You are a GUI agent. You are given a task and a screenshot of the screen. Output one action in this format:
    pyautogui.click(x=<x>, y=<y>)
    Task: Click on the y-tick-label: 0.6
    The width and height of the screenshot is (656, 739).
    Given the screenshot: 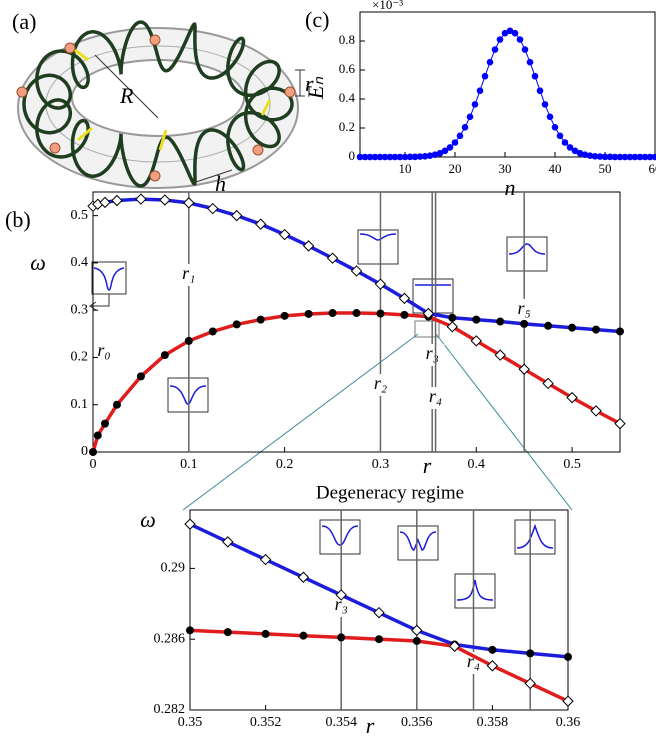 What is the action you would take?
    pyautogui.click(x=347, y=68)
    